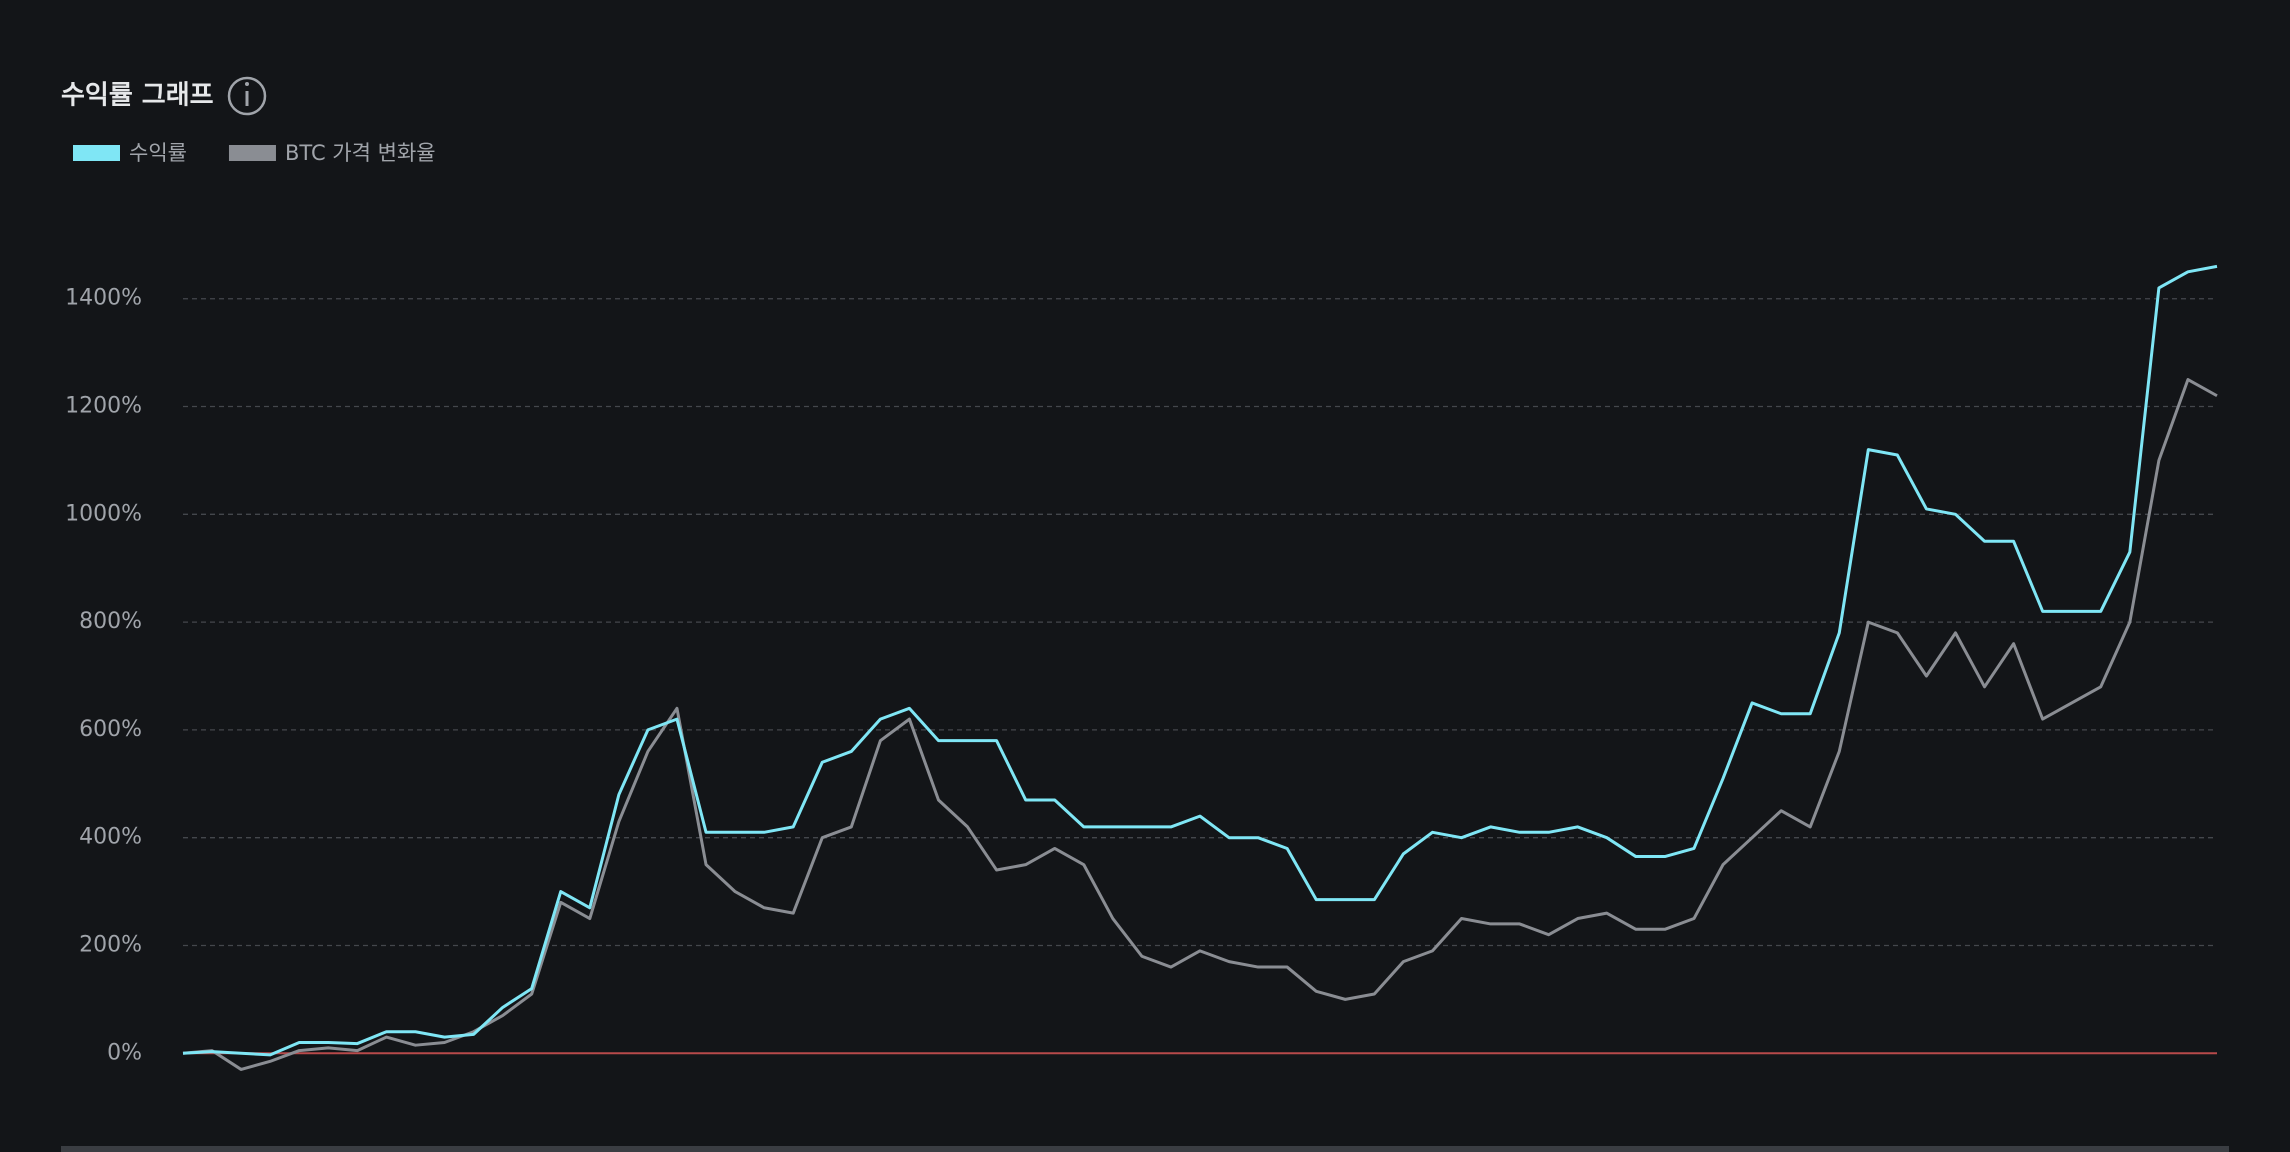 The image size is (2290, 1152). Describe the element at coordinates (1145, 1149) in the screenshot. I see `bottom-bar` at that location.